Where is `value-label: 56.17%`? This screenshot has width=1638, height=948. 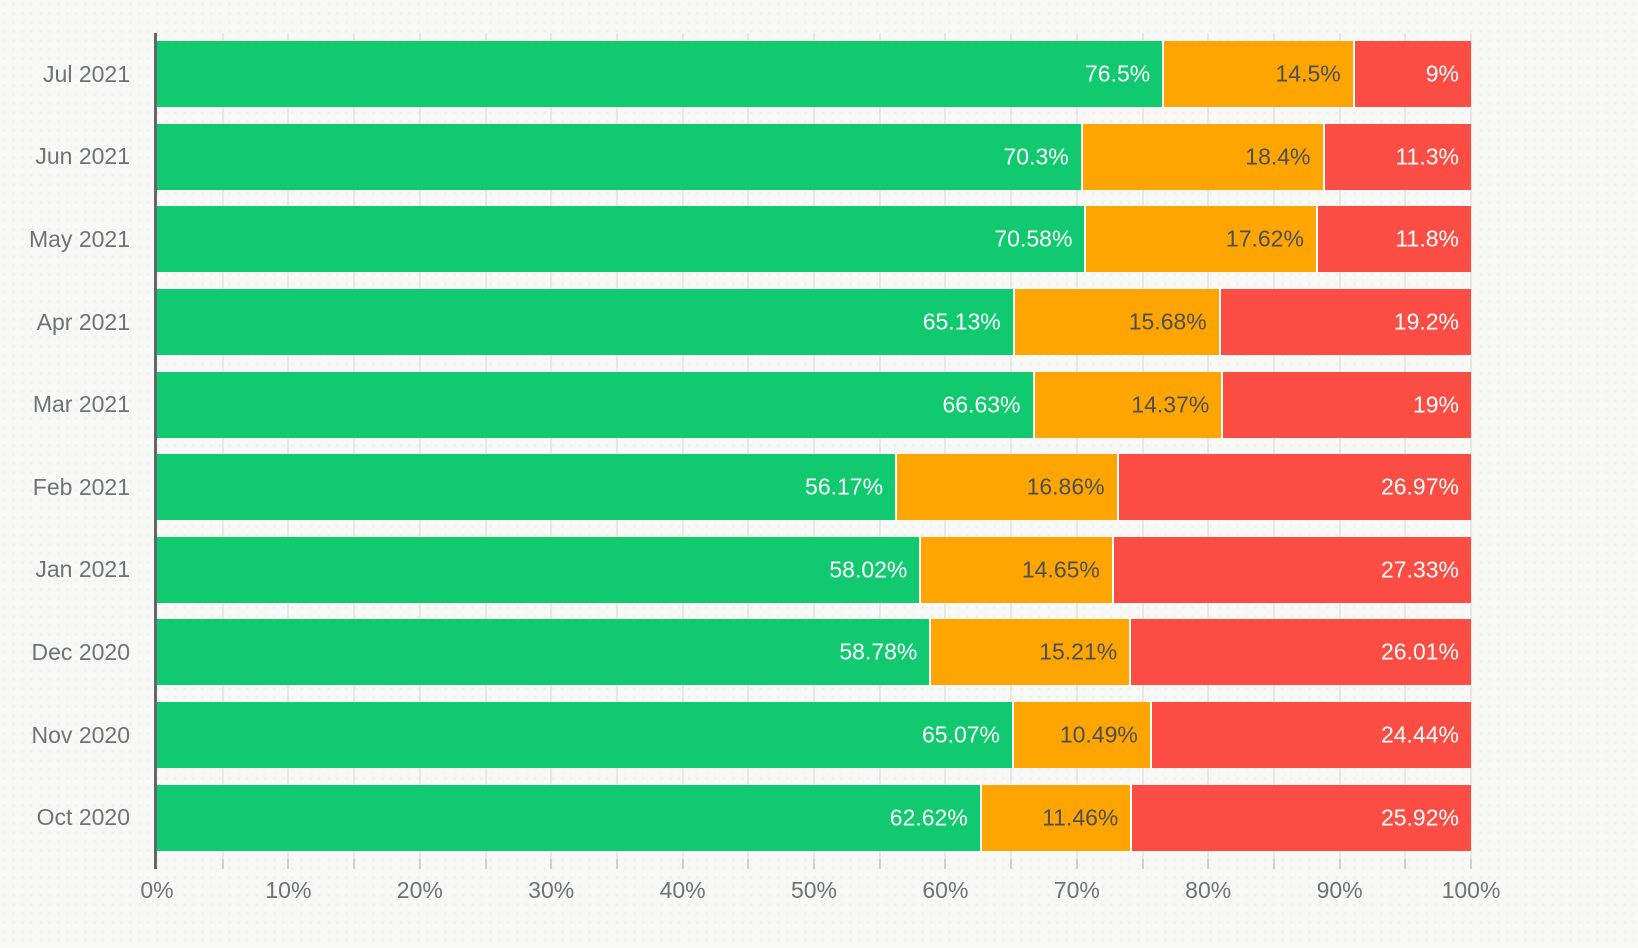
value-label: 56.17% is located at coordinates (844, 486).